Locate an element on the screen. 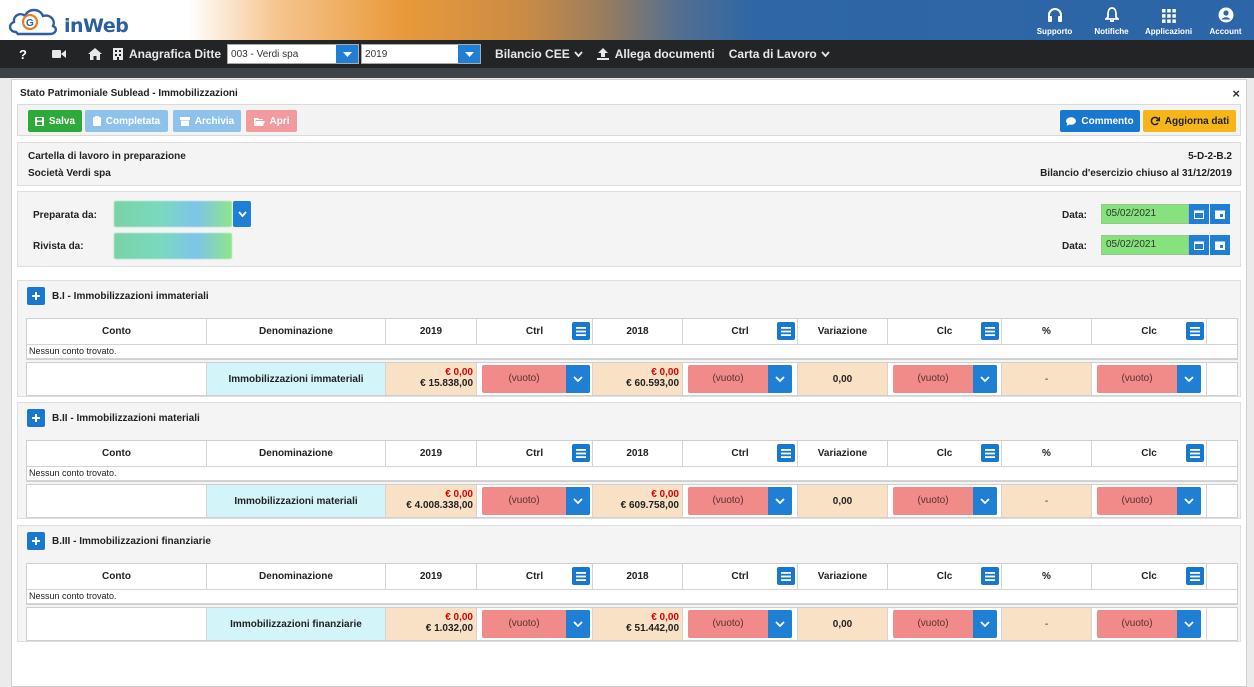  menu-allega-documenti: Allega documenti is located at coordinates (655, 54).